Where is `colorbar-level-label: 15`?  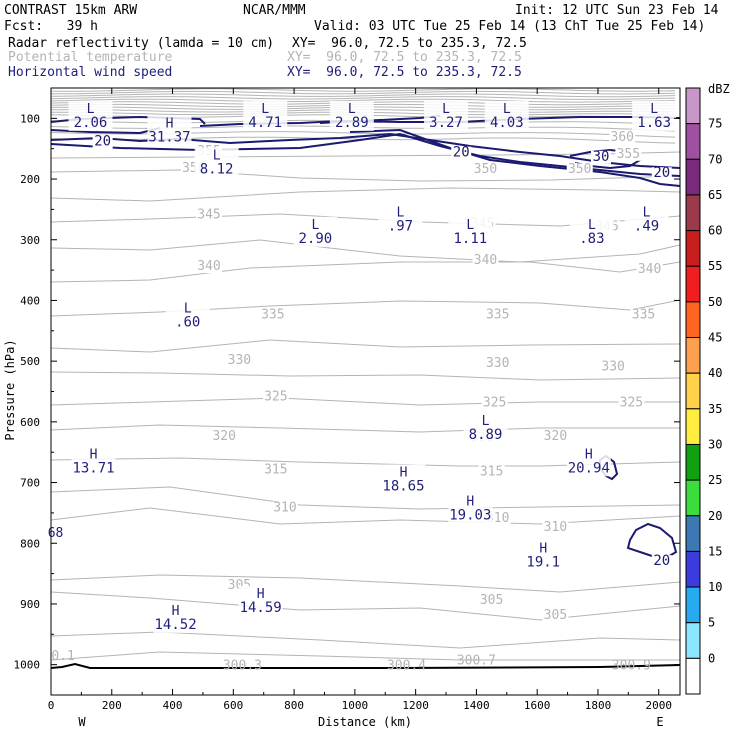 colorbar-level-label: 15 is located at coordinates (715, 551).